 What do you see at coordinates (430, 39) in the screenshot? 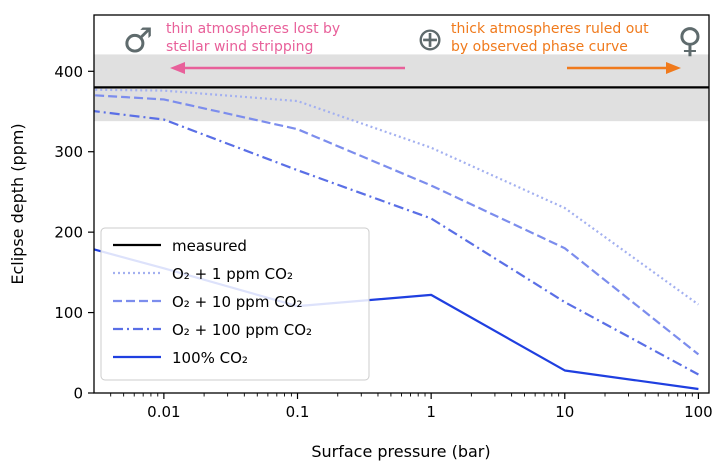
I see `earth-symbol: ⊕` at bounding box center [430, 39].